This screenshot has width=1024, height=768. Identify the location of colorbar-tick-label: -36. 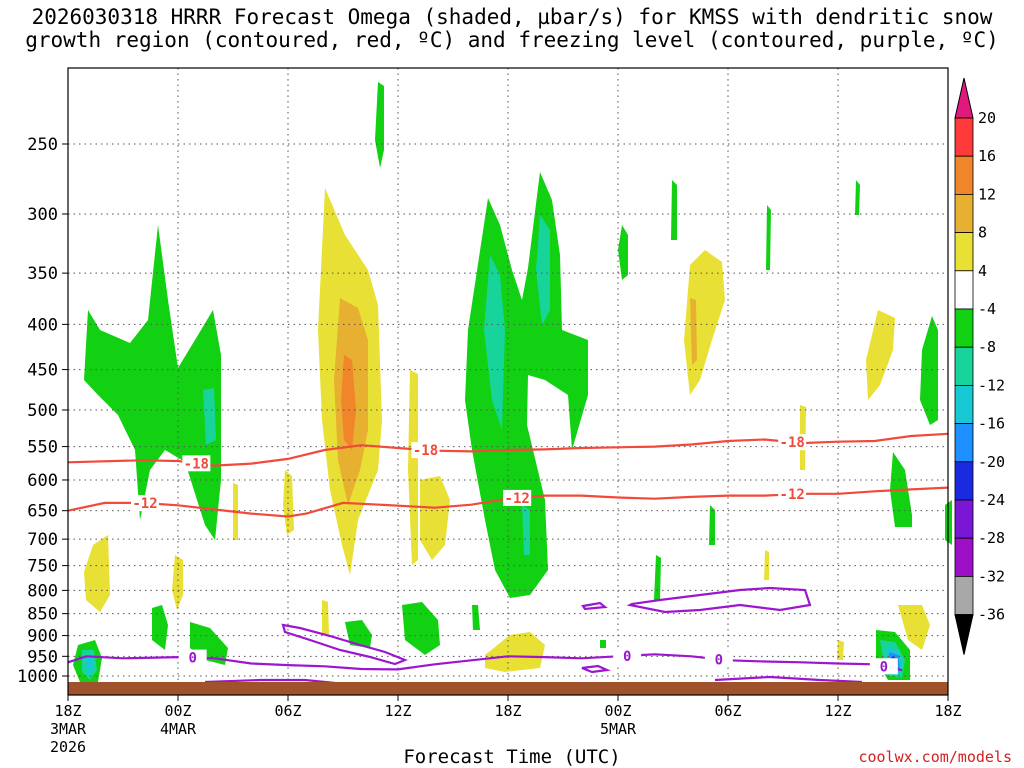
(991, 615).